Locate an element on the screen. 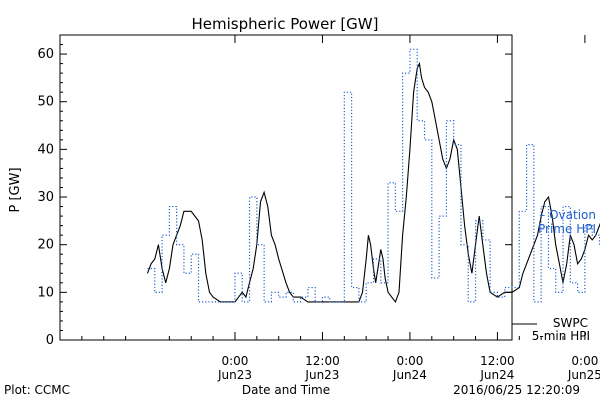  x-tick-label-date: Jun25 is located at coordinates (583, 375).